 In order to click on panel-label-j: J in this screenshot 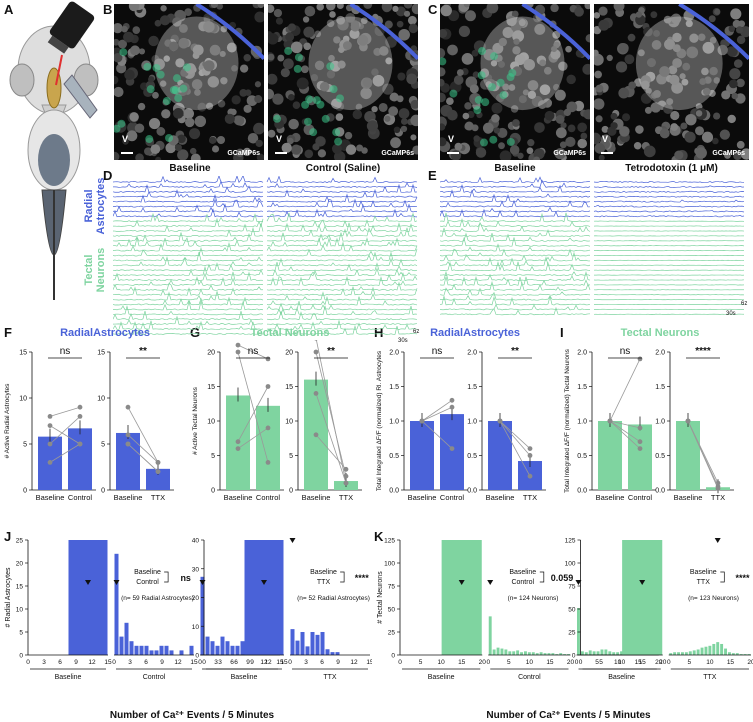, I will do `click(8, 536)`.